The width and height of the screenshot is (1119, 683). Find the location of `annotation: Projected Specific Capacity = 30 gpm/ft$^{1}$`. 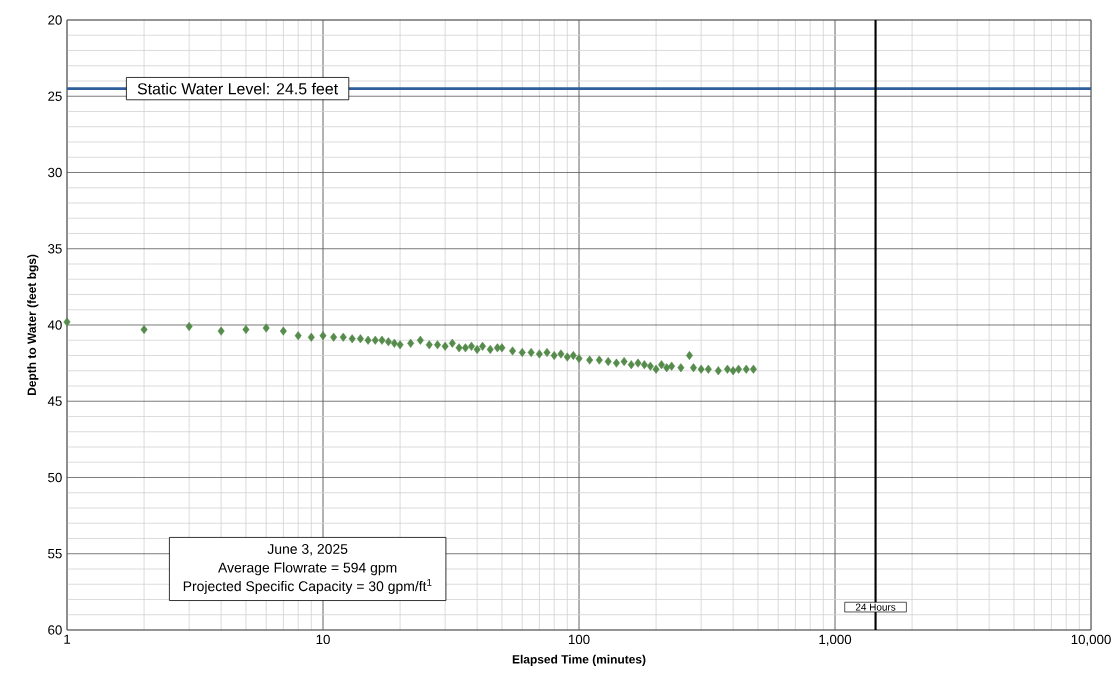

annotation: Projected Specific Capacity = 30 gpm/ft$^{1}$ is located at coordinates (307, 586).